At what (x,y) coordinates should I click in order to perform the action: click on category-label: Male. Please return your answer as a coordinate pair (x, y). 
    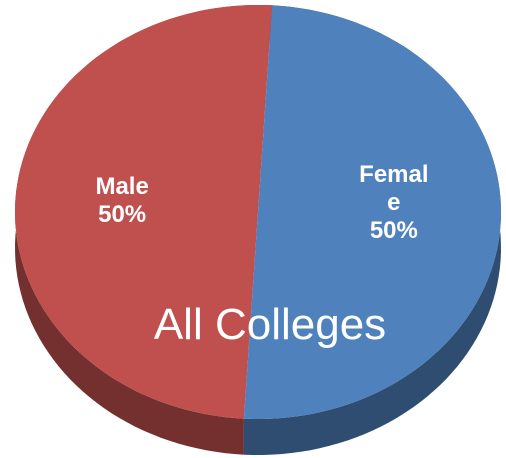
    Looking at the image, I should click on (122, 187).